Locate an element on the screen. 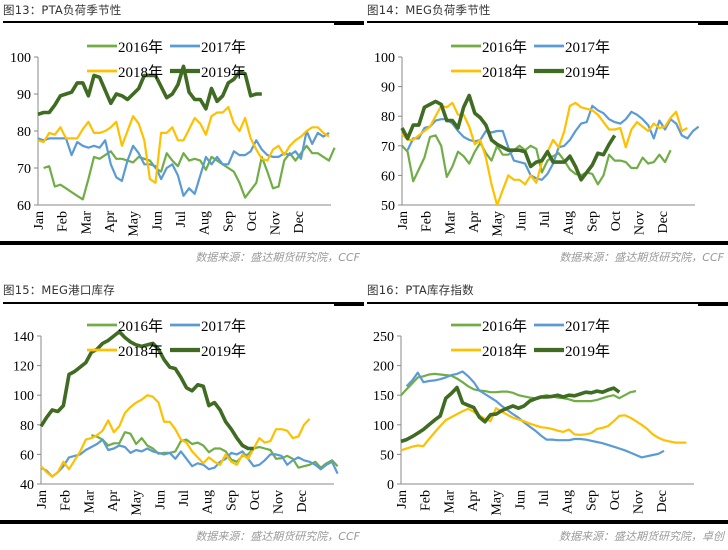  y-tick-label: 200 is located at coordinates (383, 367).